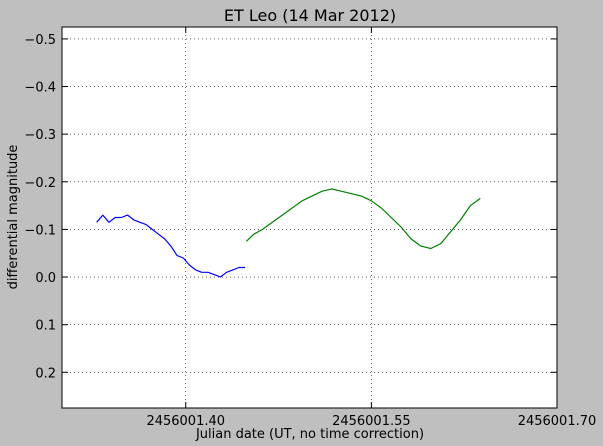 Image resolution: width=603 pixels, height=446 pixels. Describe the element at coordinates (40, 135) in the screenshot. I see `y-tick-label: −0.3` at that location.